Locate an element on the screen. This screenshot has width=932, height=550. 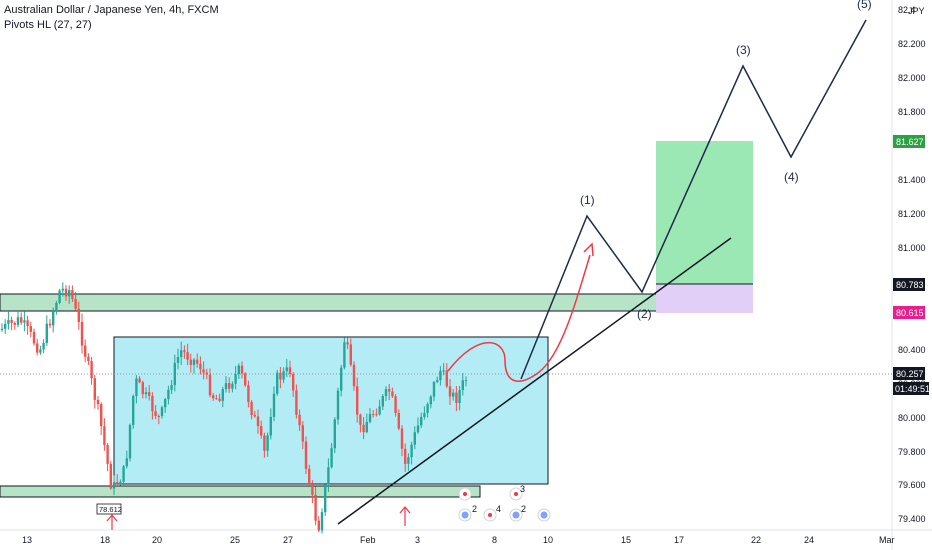
x-tick: 10 is located at coordinates (548, 540).